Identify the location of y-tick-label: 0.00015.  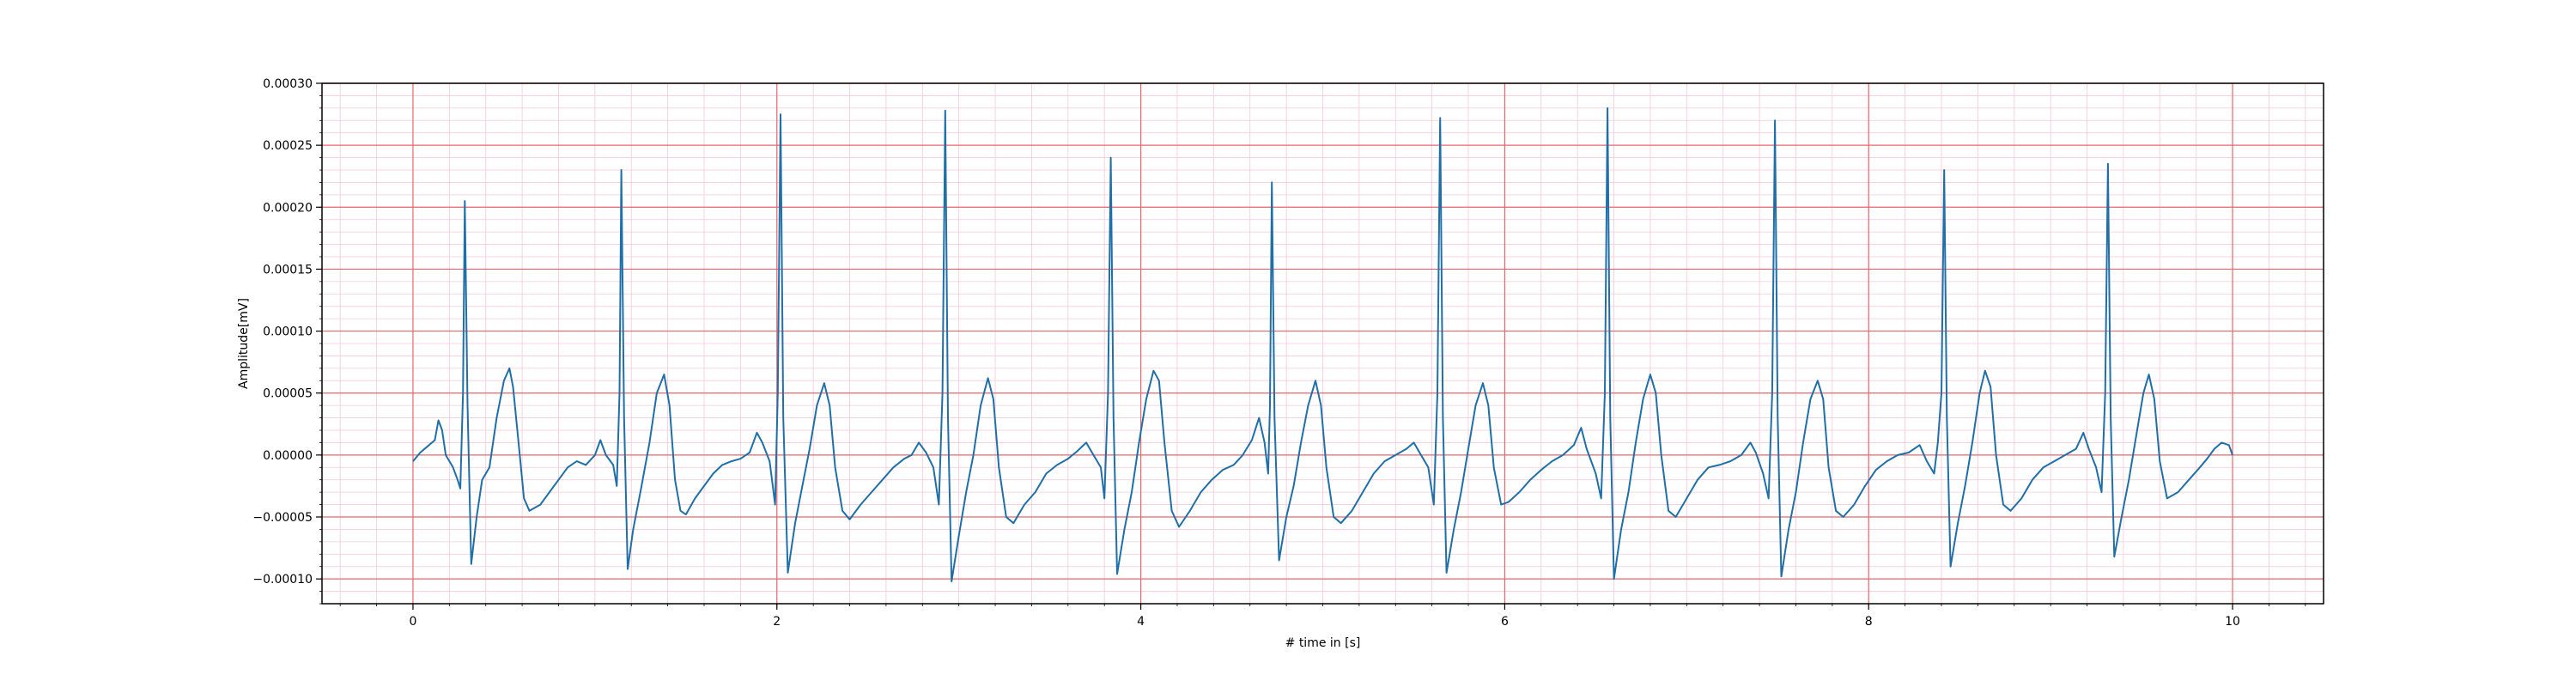
(288, 270).